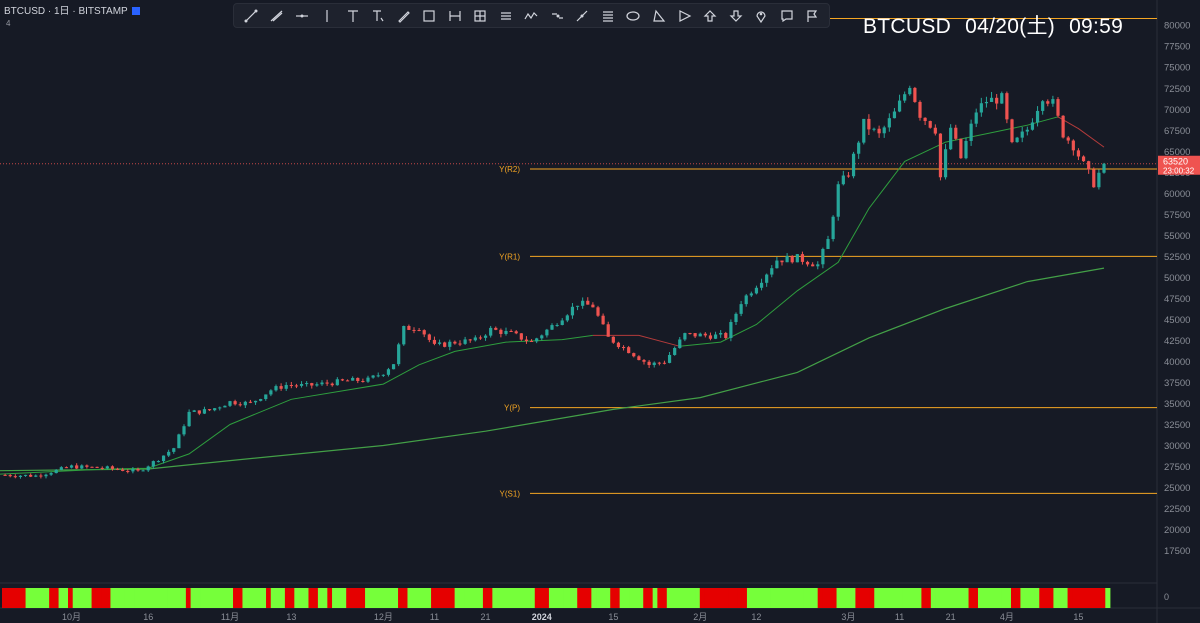 The image size is (1200, 623). What do you see at coordinates (302, 16) in the screenshot?
I see `horizontal-line-icon` at bounding box center [302, 16].